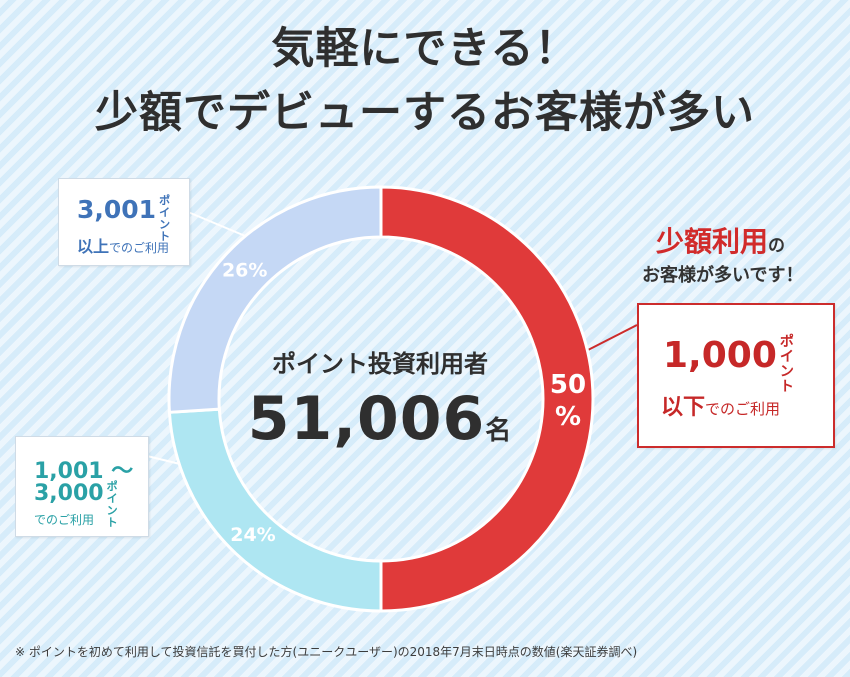 The image size is (850, 677). Describe the element at coordinates (786, 364) in the screenshot. I see `card-red-unit: ポイント` at that location.